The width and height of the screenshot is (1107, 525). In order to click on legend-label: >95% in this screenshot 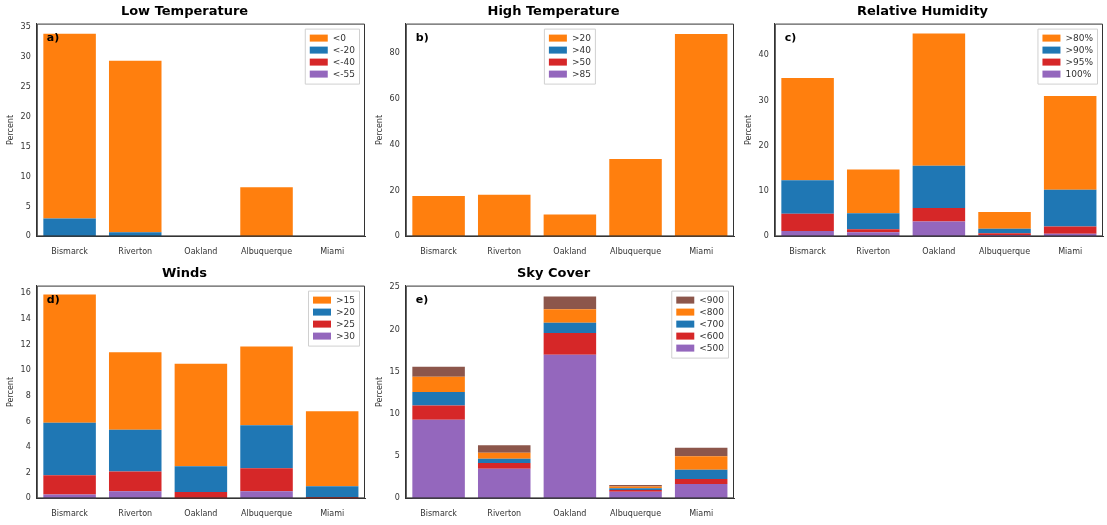, I will do `click(1079, 61)`.